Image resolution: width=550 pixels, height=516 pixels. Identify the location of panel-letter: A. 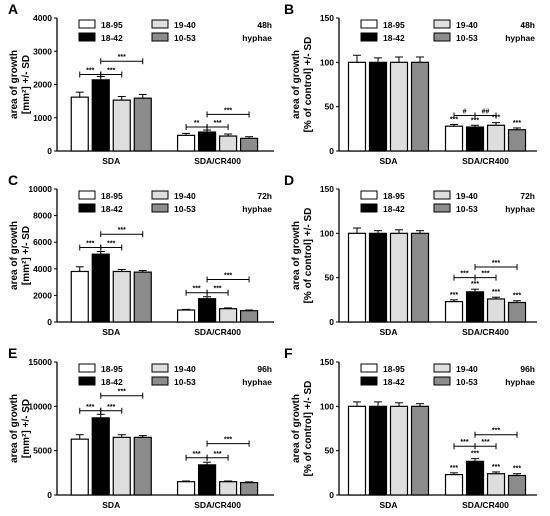
(13, 9).